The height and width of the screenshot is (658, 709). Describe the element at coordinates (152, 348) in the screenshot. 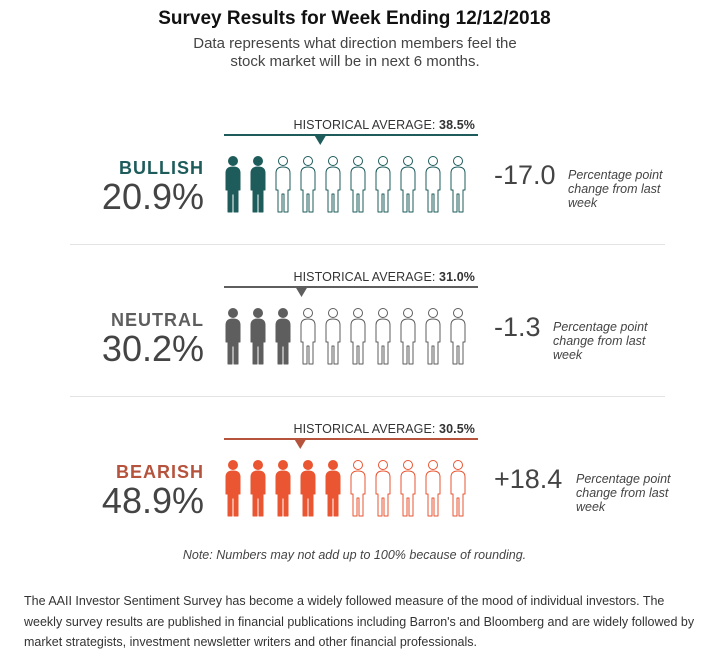

I see `sentiment-percentage: 30.2%` at that location.